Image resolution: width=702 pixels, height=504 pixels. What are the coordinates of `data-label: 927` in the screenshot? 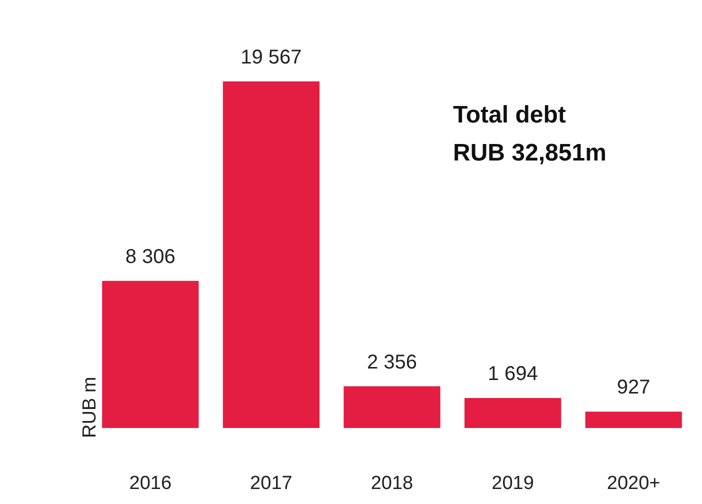 It's located at (633, 387).